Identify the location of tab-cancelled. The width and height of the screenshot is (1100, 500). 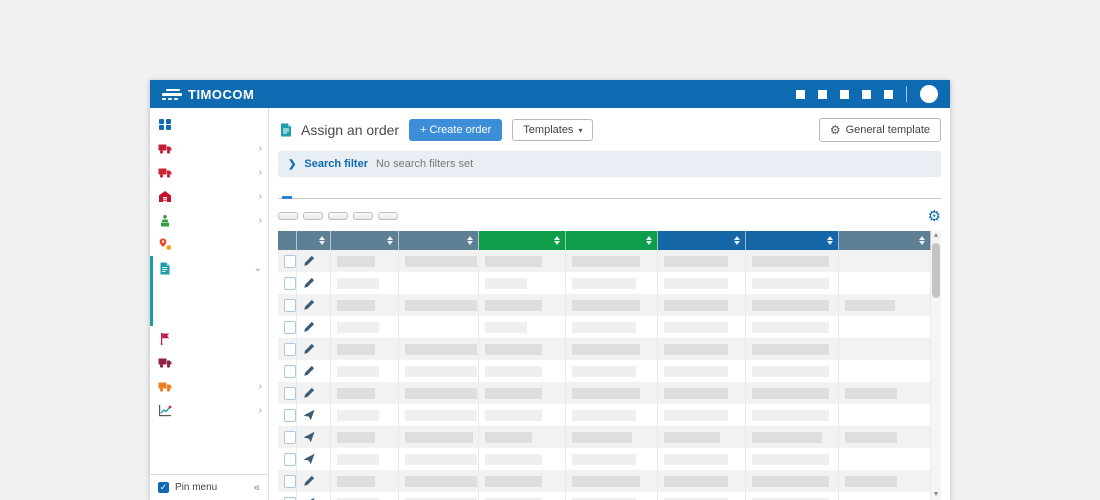
(387, 194).